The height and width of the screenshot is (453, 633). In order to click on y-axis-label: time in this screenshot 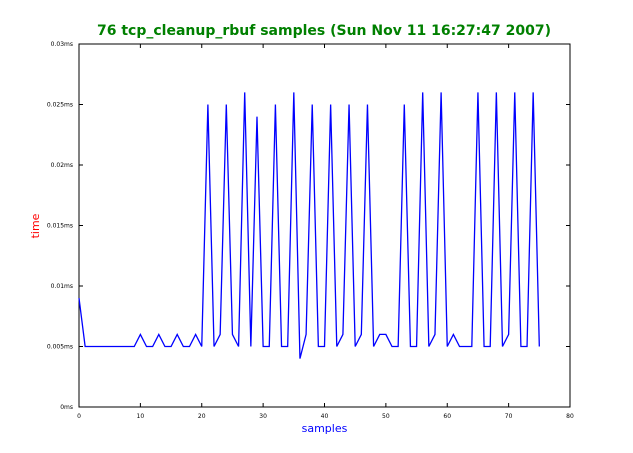, I will do `click(35, 225)`.